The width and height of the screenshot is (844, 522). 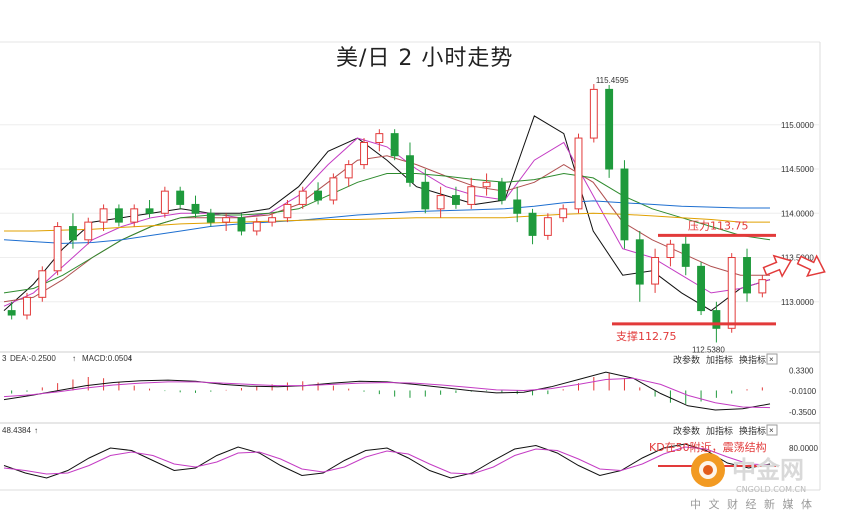 I want to click on kd-panel-menu: 改参数 加指标 换指标 ×, so click(x=725, y=430).